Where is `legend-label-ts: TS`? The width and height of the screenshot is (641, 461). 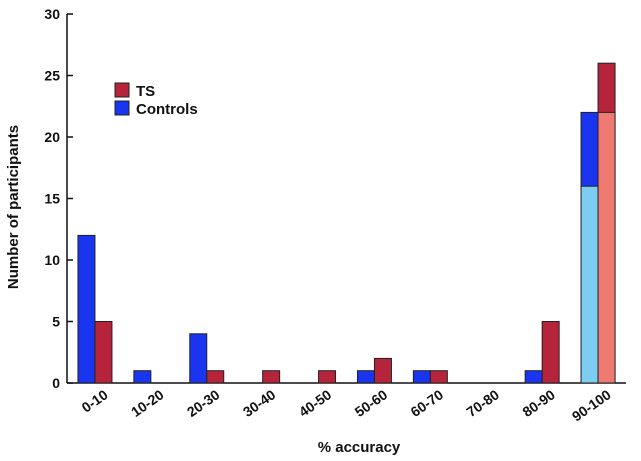 legend-label-ts: TS is located at coordinates (145, 91).